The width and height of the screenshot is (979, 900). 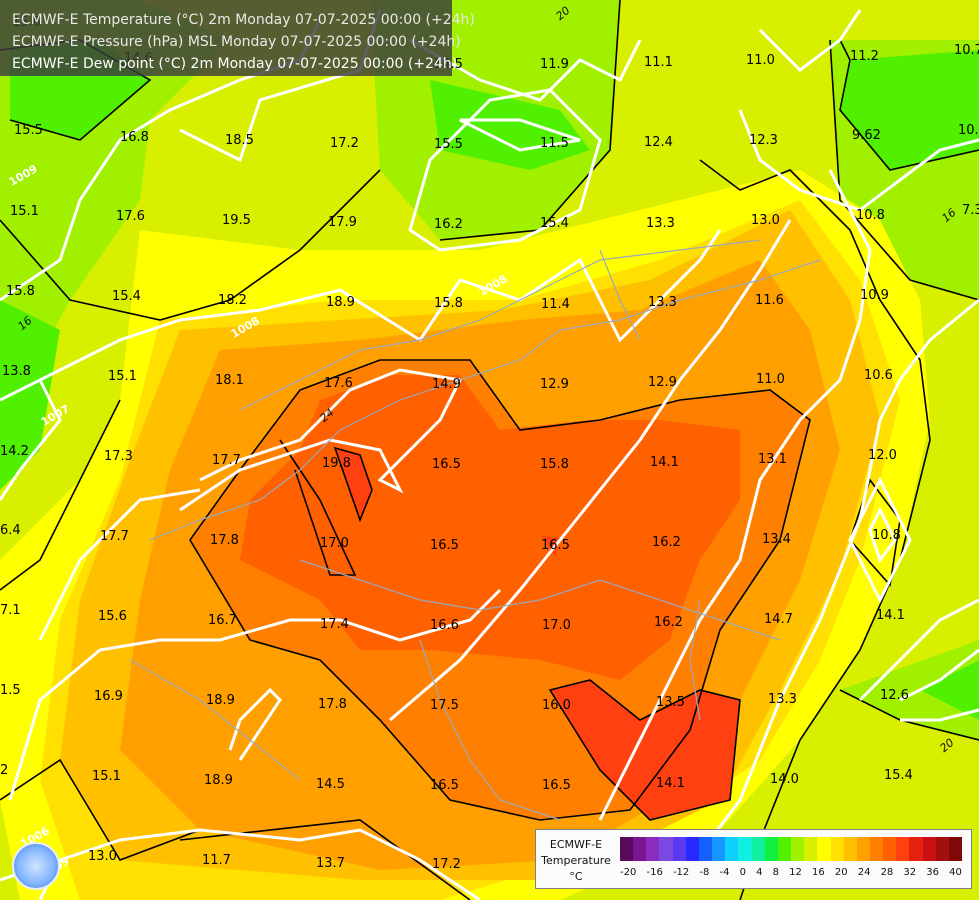 What do you see at coordinates (681, 872) in the screenshot?
I see `legend-tick: -12` at bounding box center [681, 872].